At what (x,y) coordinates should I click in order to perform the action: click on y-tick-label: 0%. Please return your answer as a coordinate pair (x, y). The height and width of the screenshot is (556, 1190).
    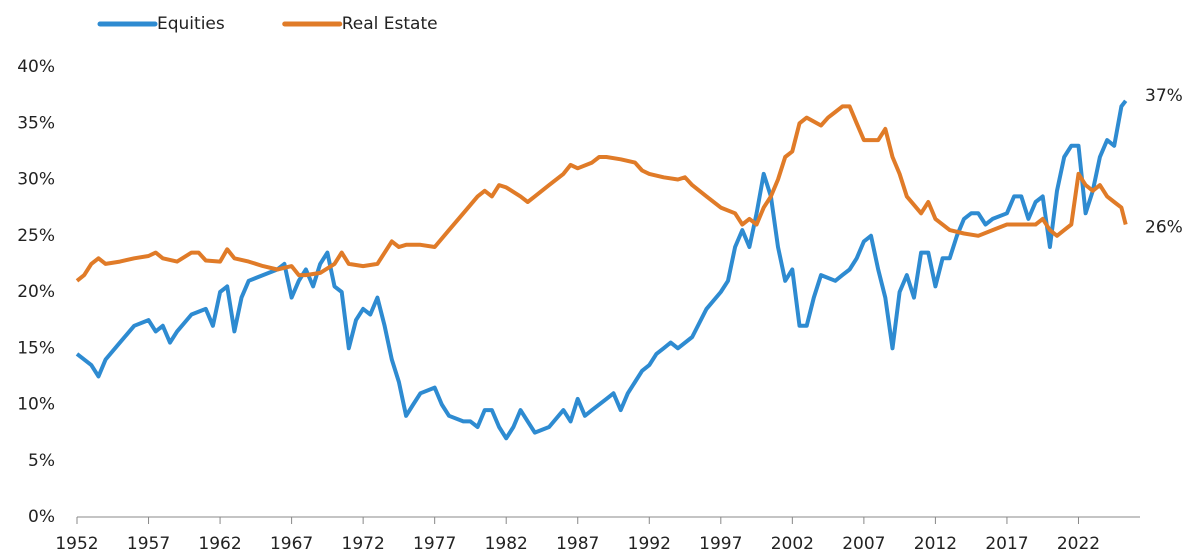
    Looking at the image, I should click on (41, 517).